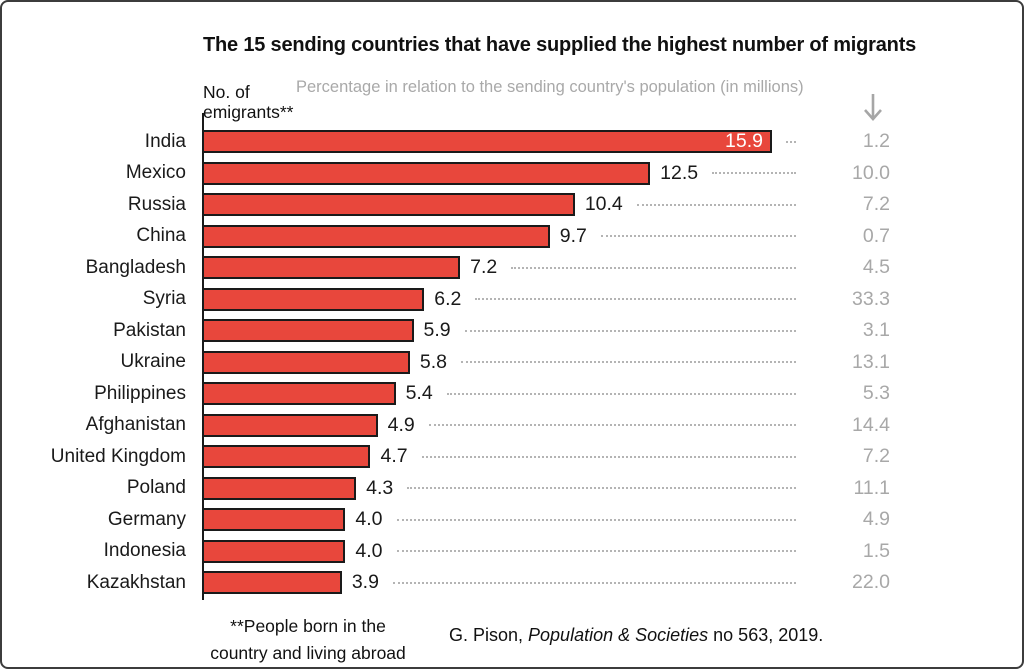 This screenshot has height=669, width=1024. Describe the element at coordinates (448, 298) in the screenshot. I see `bar-value-label: 6.2` at that location.